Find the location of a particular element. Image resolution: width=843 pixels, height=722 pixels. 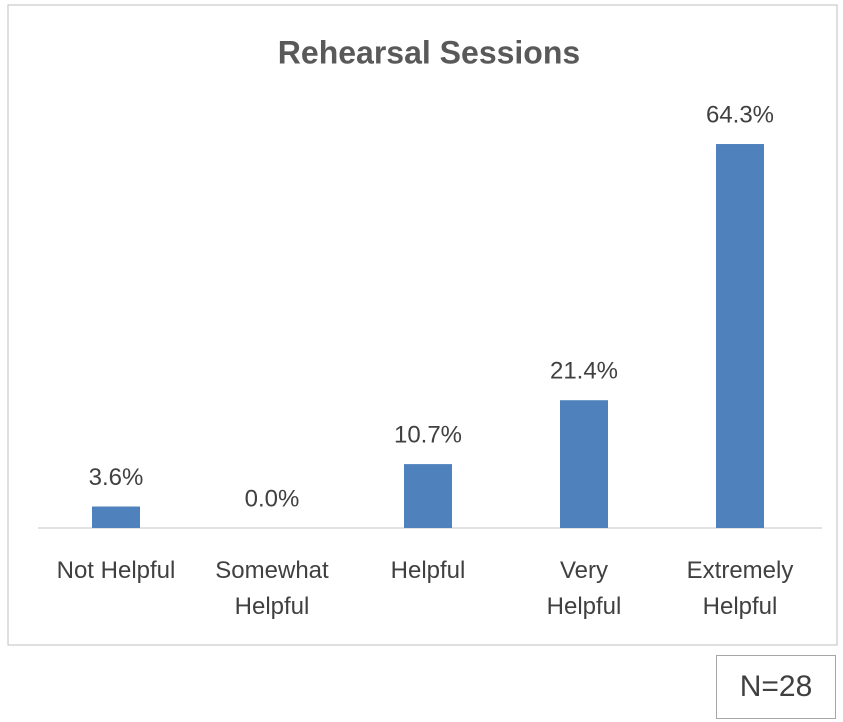

value-label: 0.0% is located at coordinates (272, 498).